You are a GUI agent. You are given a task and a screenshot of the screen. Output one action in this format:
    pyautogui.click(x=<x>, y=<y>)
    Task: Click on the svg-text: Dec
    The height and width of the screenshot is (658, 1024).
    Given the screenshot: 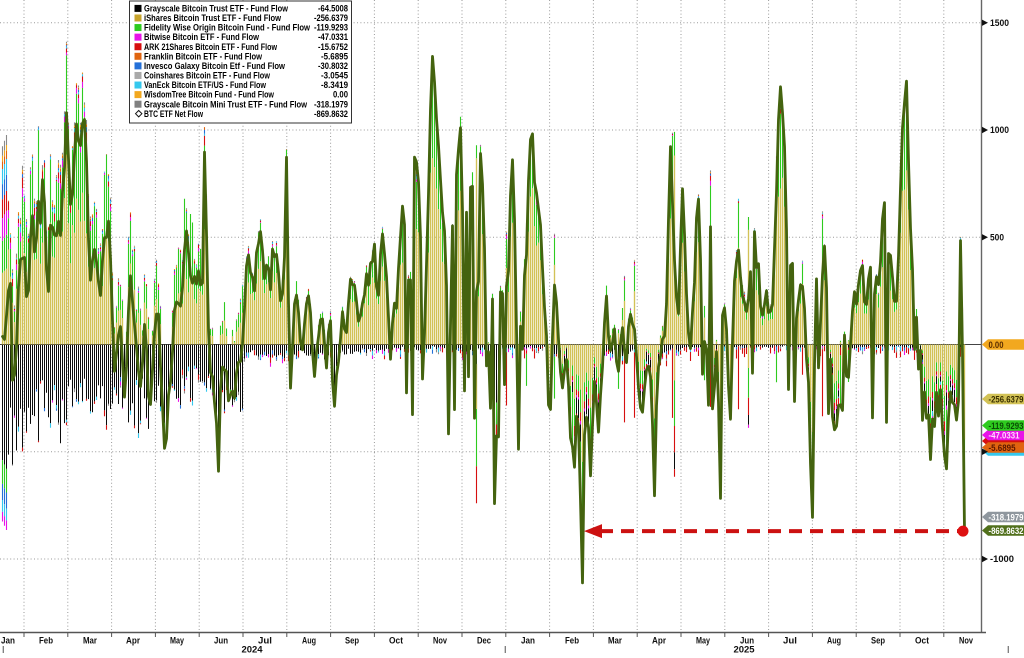 What is the action you would take?
    pyautogui.click(x=484, y=641)
    